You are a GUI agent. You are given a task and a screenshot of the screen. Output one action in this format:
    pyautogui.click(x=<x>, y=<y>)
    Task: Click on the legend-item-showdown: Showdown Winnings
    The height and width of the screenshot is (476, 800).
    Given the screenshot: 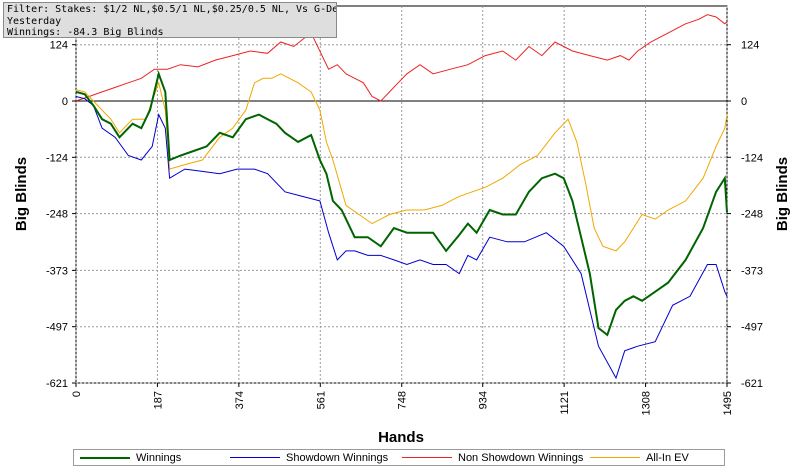 What is the action you would take?
    pyautogui.click(x=310, y=457)
    